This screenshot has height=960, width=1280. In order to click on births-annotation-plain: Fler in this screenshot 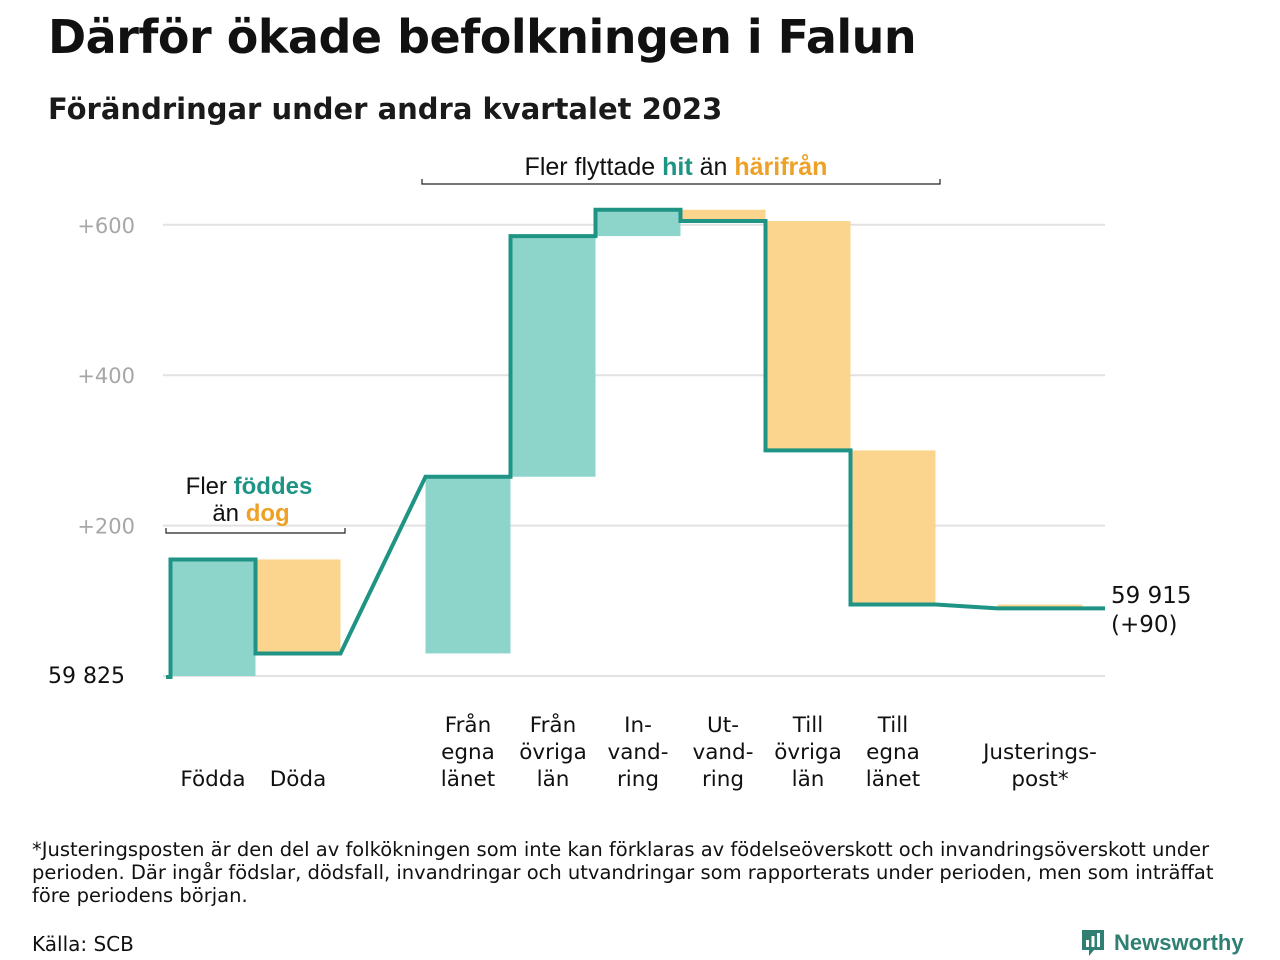, I will do `click(210, 486)`.